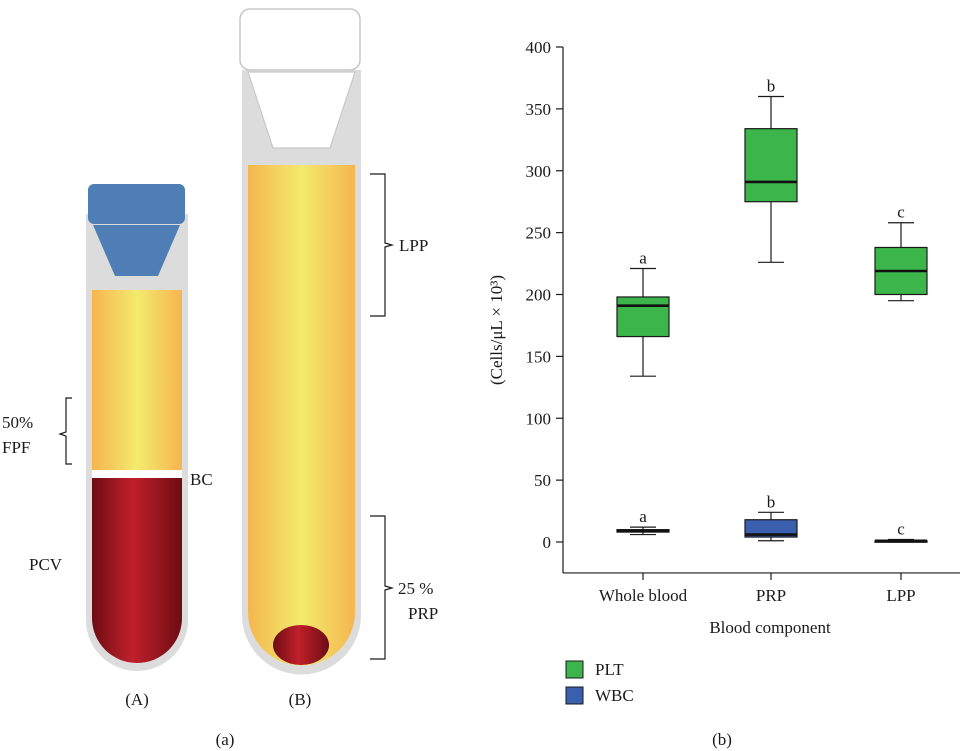  What do you see at coordinates (539, 418) in the screenshot?
I see `y-tick-label: 100` at bounding box center [539, 418].